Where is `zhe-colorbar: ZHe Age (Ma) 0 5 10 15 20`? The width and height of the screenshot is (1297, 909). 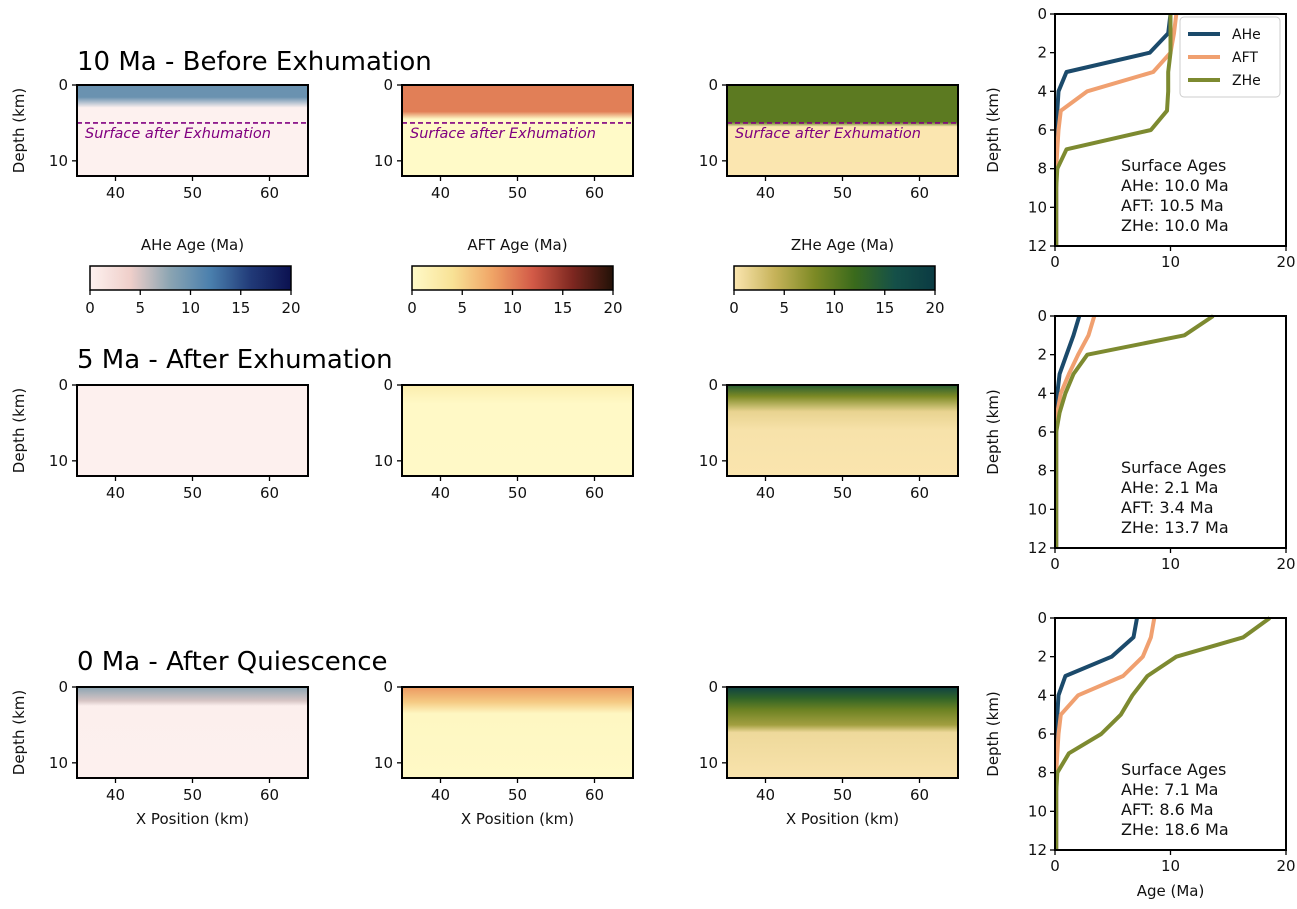
zhe-colorbar: ZHe Age (Ma) 0 5 10 15 20 is located at coordinates (836, 276).